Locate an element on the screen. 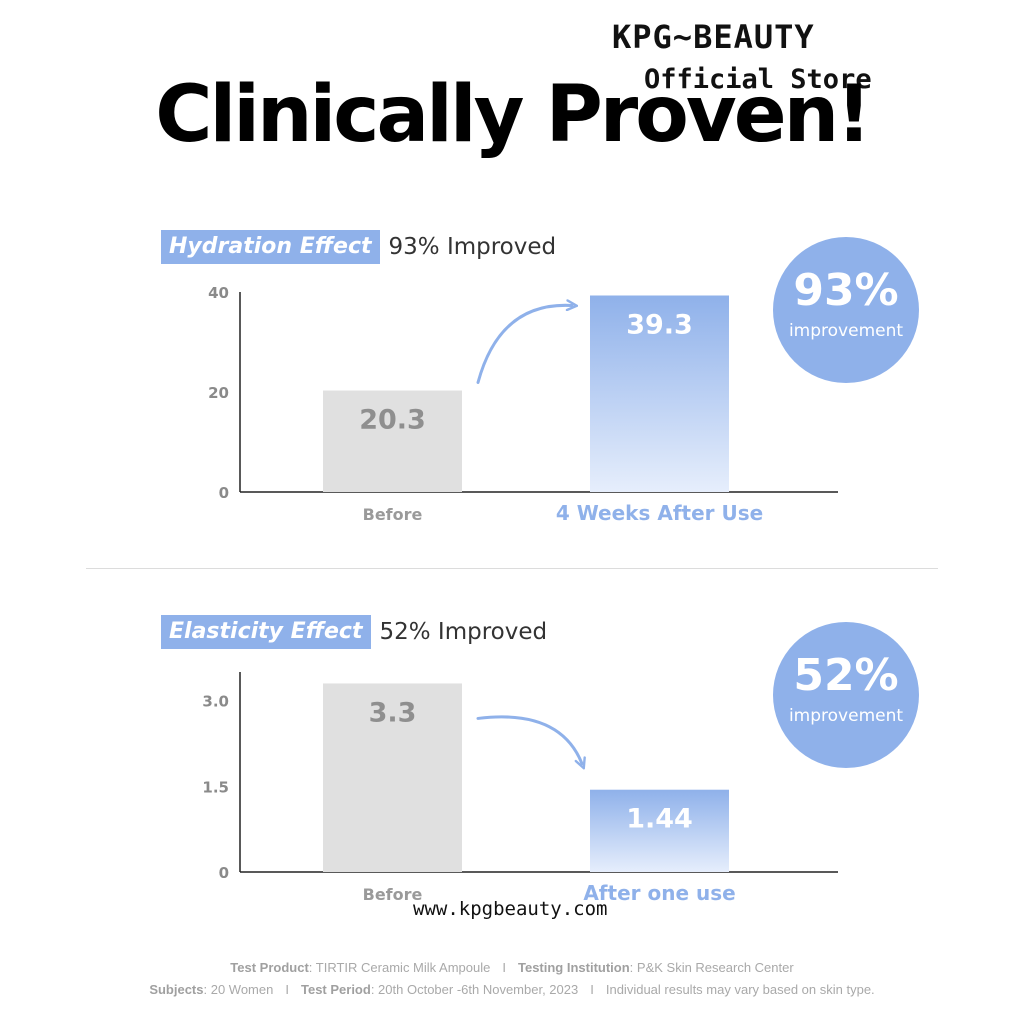  hydration-badge-label: improvement is located at coordinates (846, 331).